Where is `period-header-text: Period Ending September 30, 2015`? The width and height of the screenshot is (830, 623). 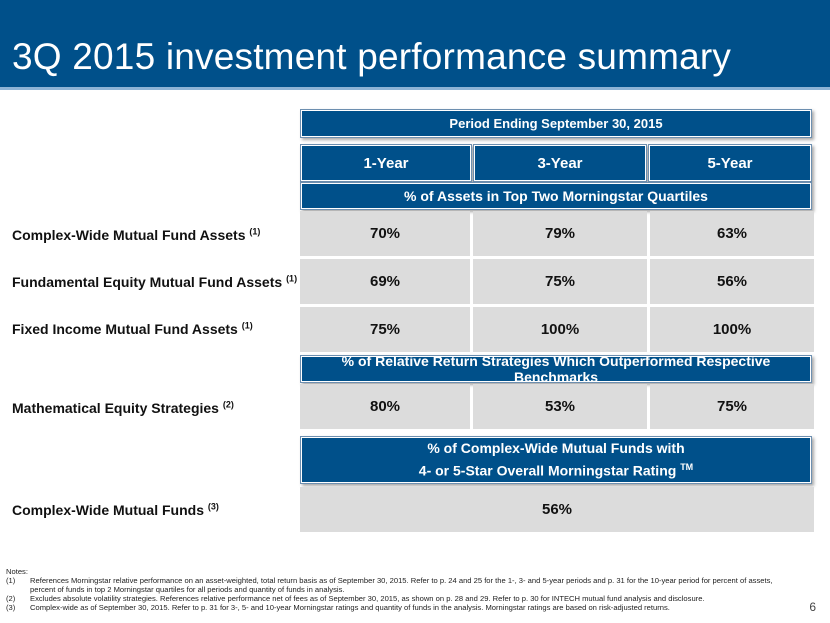
period-header-text: Period Ending September 30, 2015 is located at coordinates (556, 123).